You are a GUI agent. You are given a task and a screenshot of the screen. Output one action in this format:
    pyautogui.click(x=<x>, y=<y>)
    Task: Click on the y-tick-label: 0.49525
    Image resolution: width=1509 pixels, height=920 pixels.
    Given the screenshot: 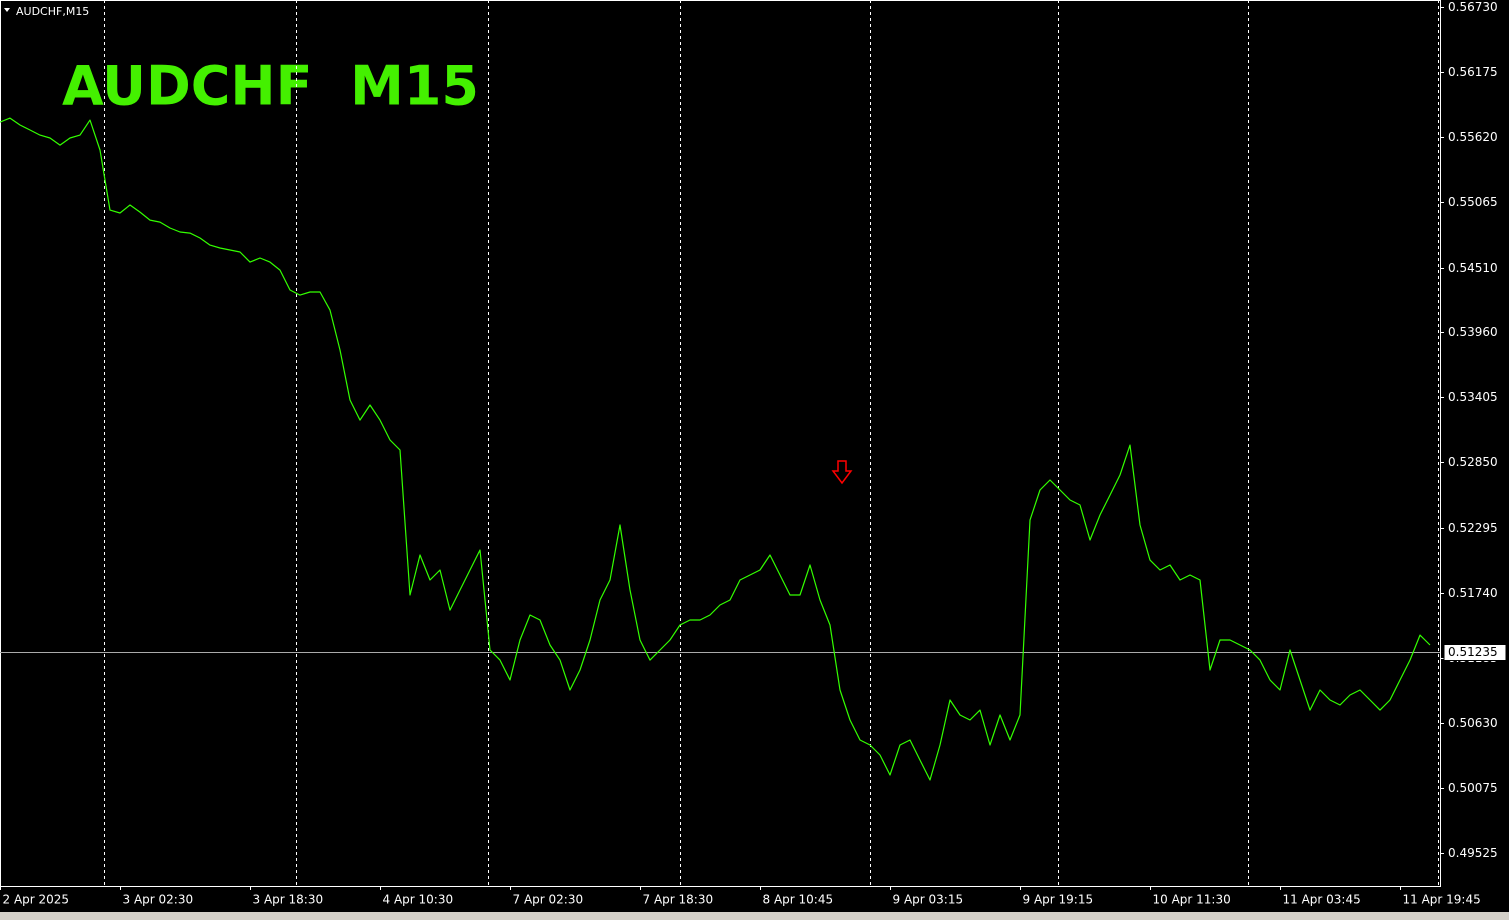 What is the action you would take?
    pyautogui.click(x=1473, y=853)
    